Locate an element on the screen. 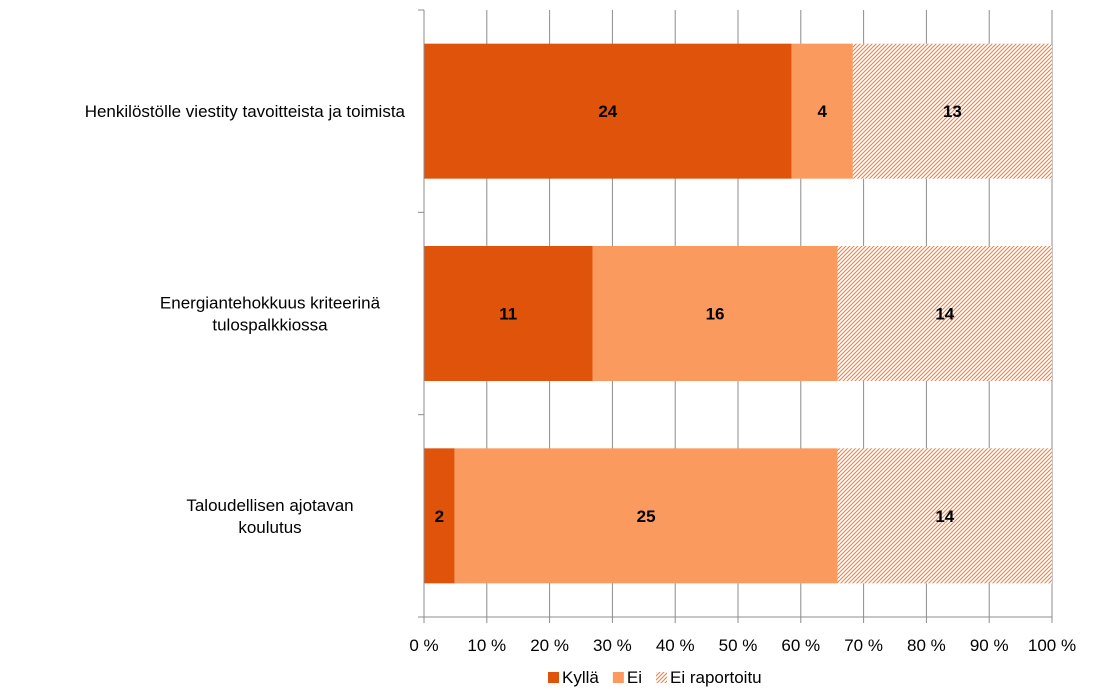 This screenshot has height=695, width=1093. x-tick-label: 30 % is located at coordinates (612, 645).